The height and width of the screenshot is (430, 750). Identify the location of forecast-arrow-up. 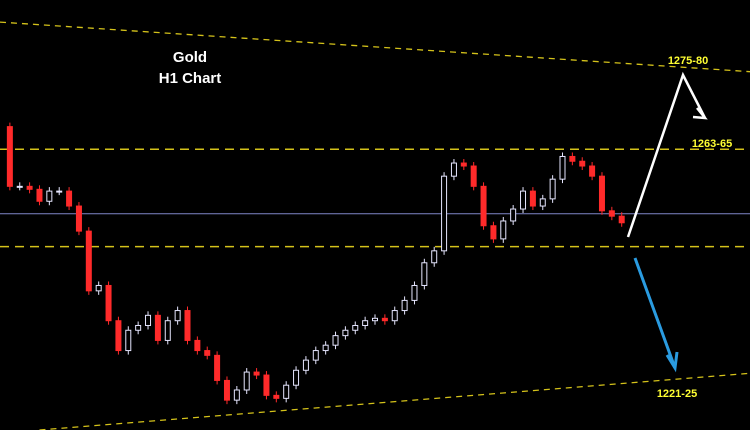
(666, 154).